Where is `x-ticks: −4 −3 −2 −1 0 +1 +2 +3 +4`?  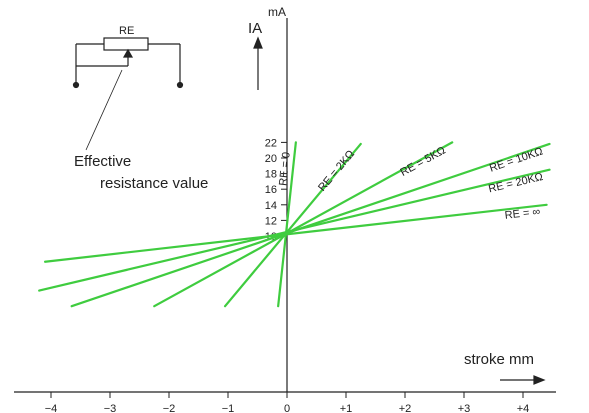
x-ticks: −4 −3 −2 −1 0 +1 +2 +3 +4 is located at coordinates (287, 402).